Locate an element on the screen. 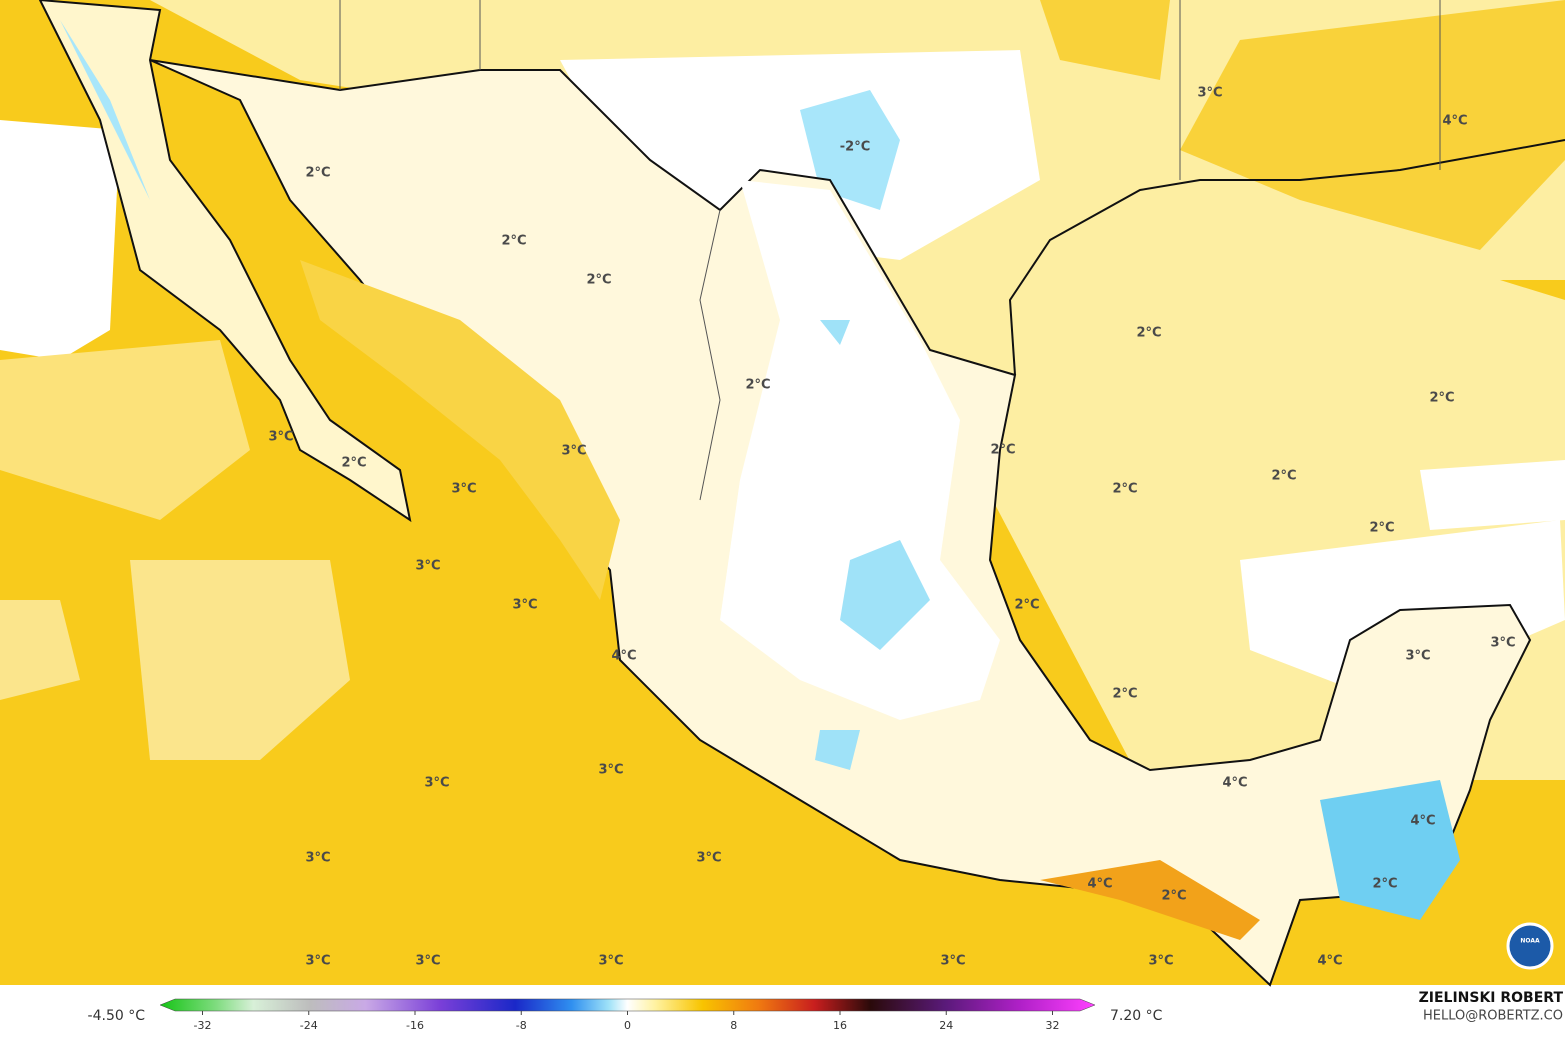  colorbar-tick-label: 0 is located at coordinates (627, 1025).